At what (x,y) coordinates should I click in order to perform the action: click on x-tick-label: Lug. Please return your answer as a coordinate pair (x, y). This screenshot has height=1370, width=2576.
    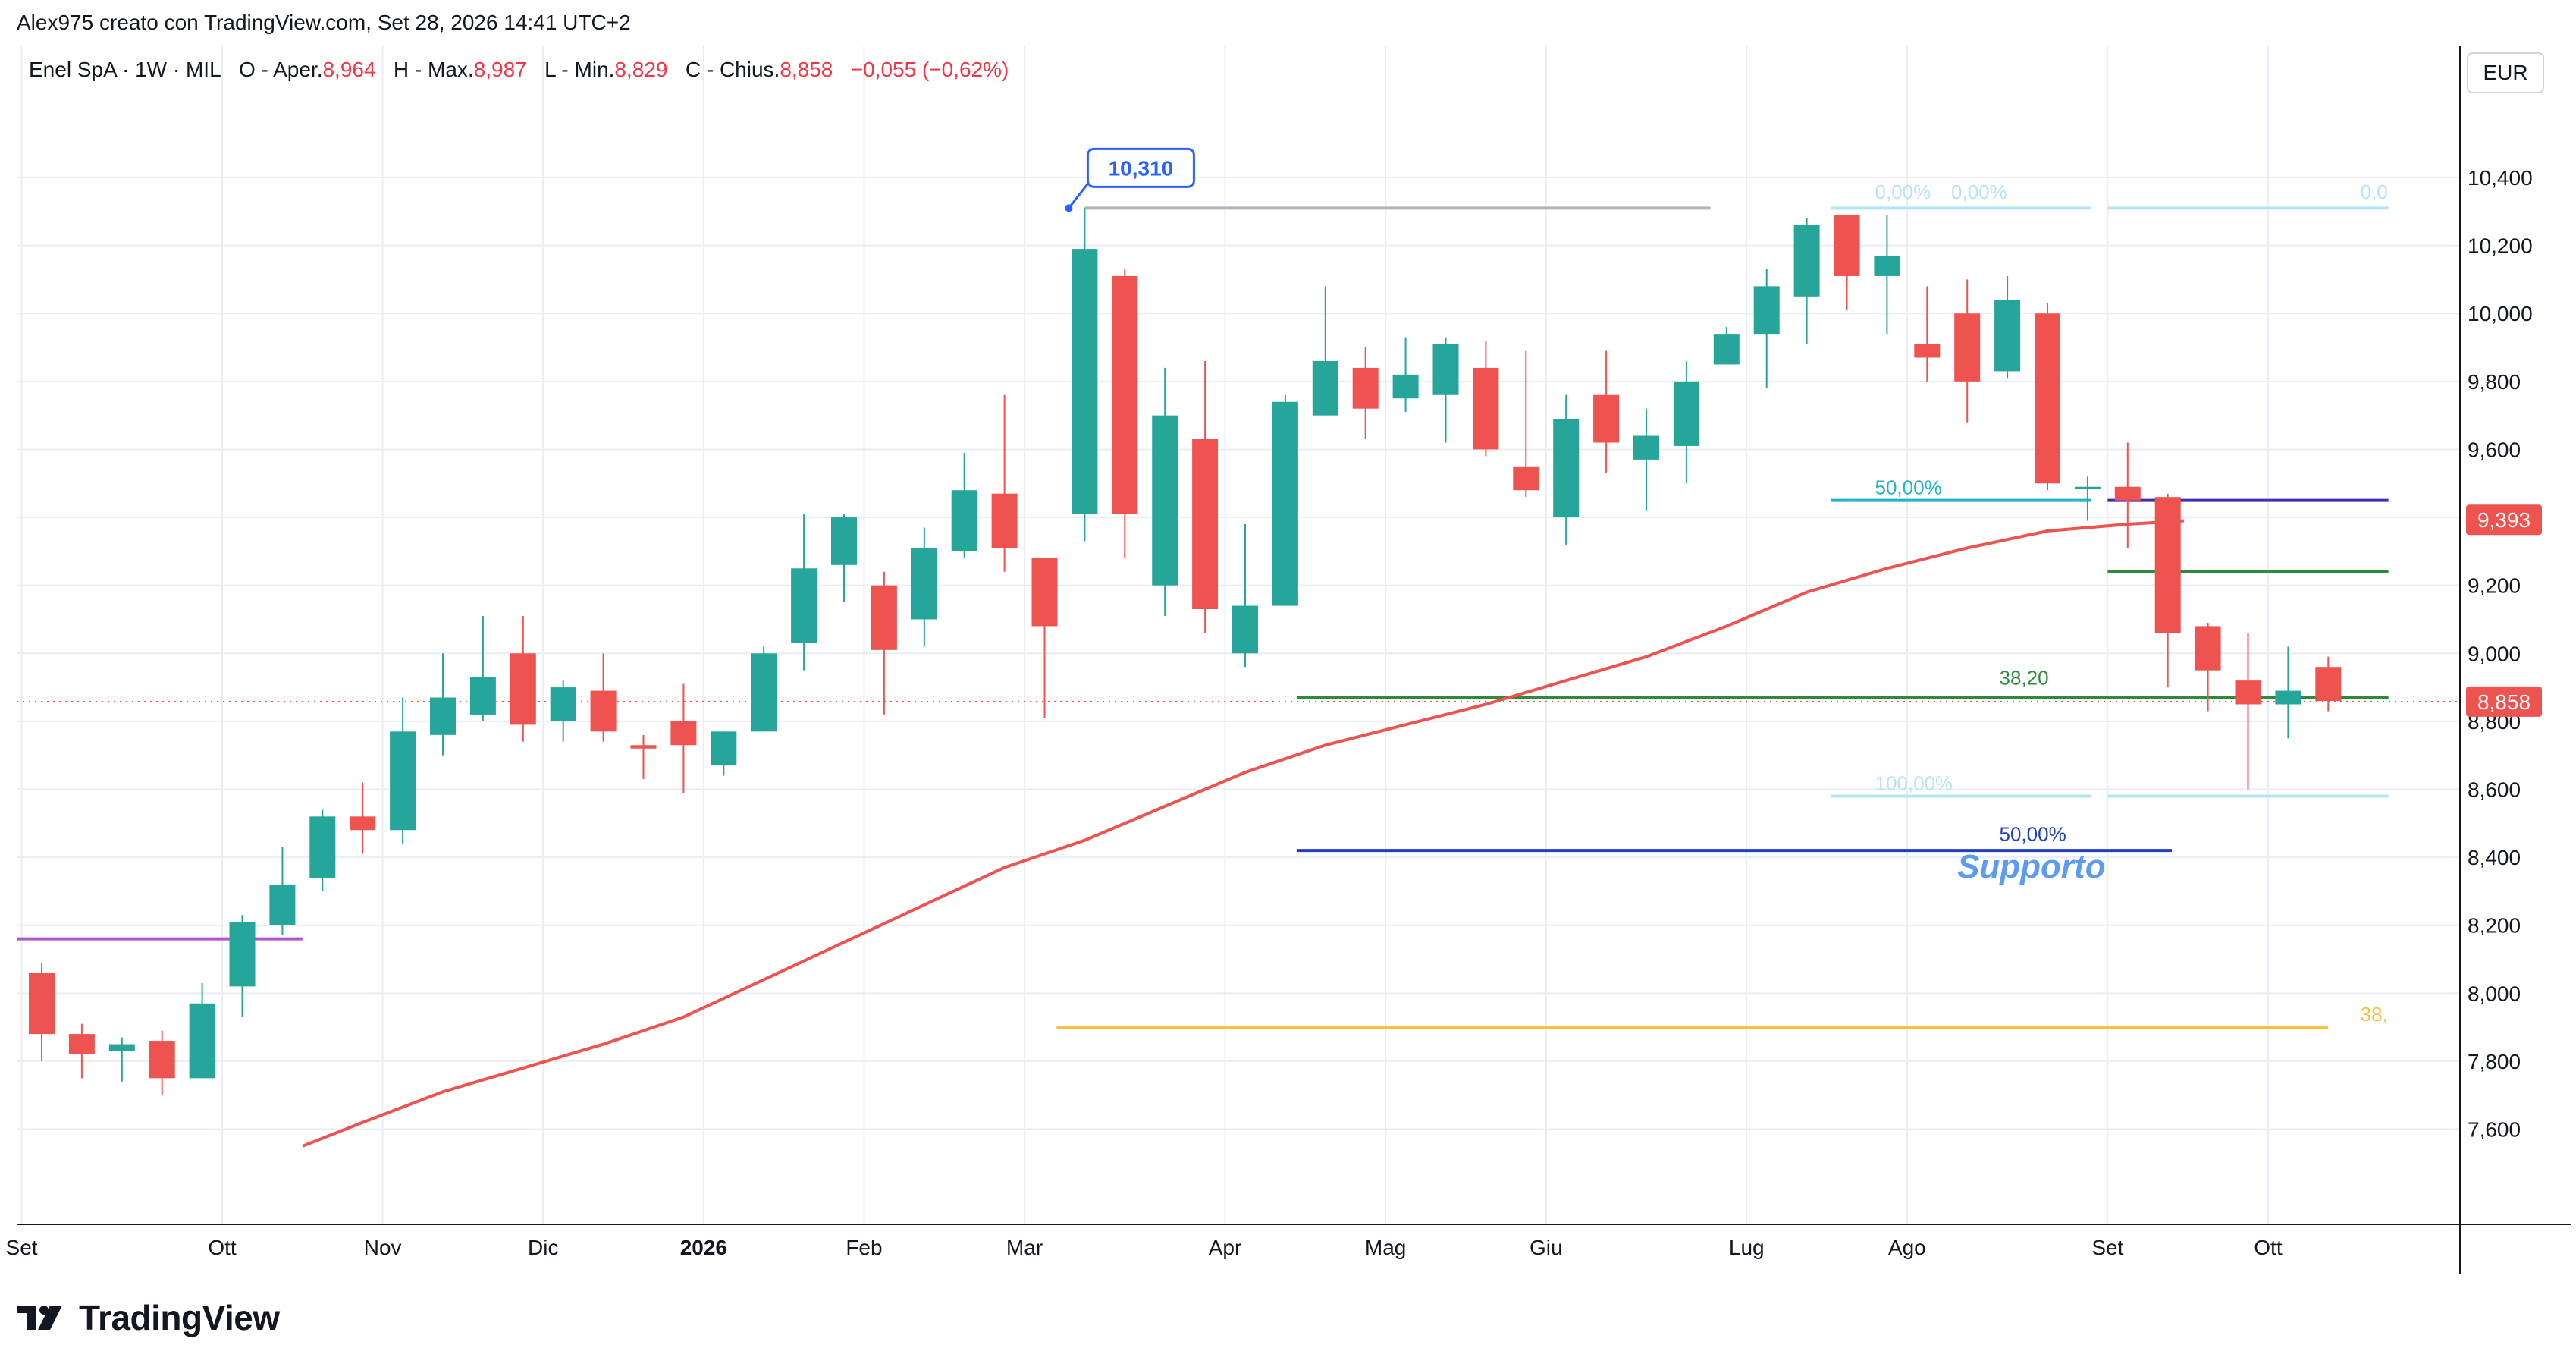
    Looking at the image, I should click on (1747, 1247).